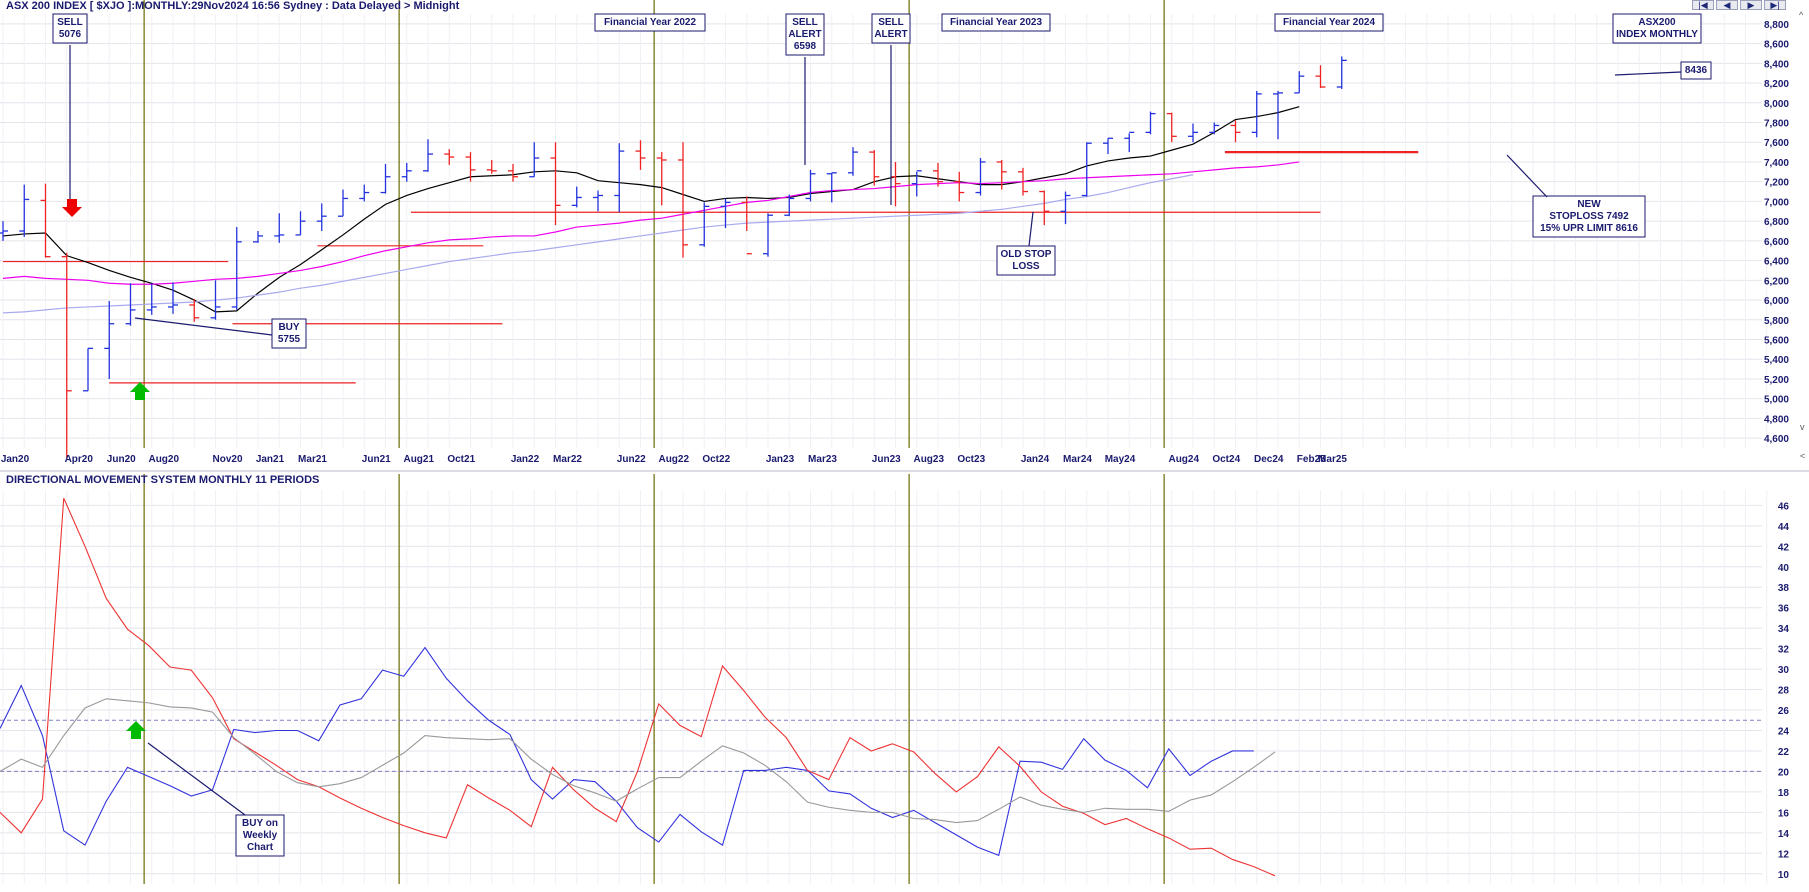 The image size is (1809, 892). Describe the element at coordinates (1776, 45) in the screenshot. I see `y-tick-label: 8,600` at that location.